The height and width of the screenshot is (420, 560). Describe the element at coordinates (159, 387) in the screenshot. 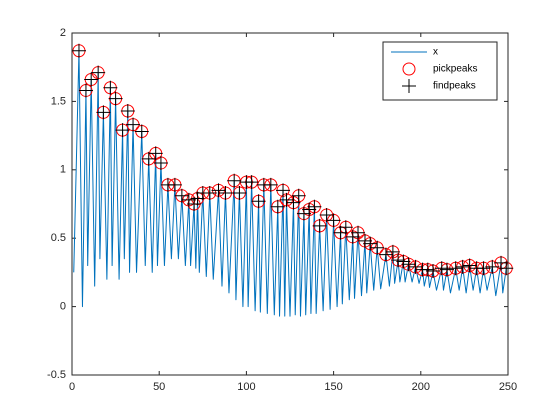

I see `x-tick-label: 50` at that location.